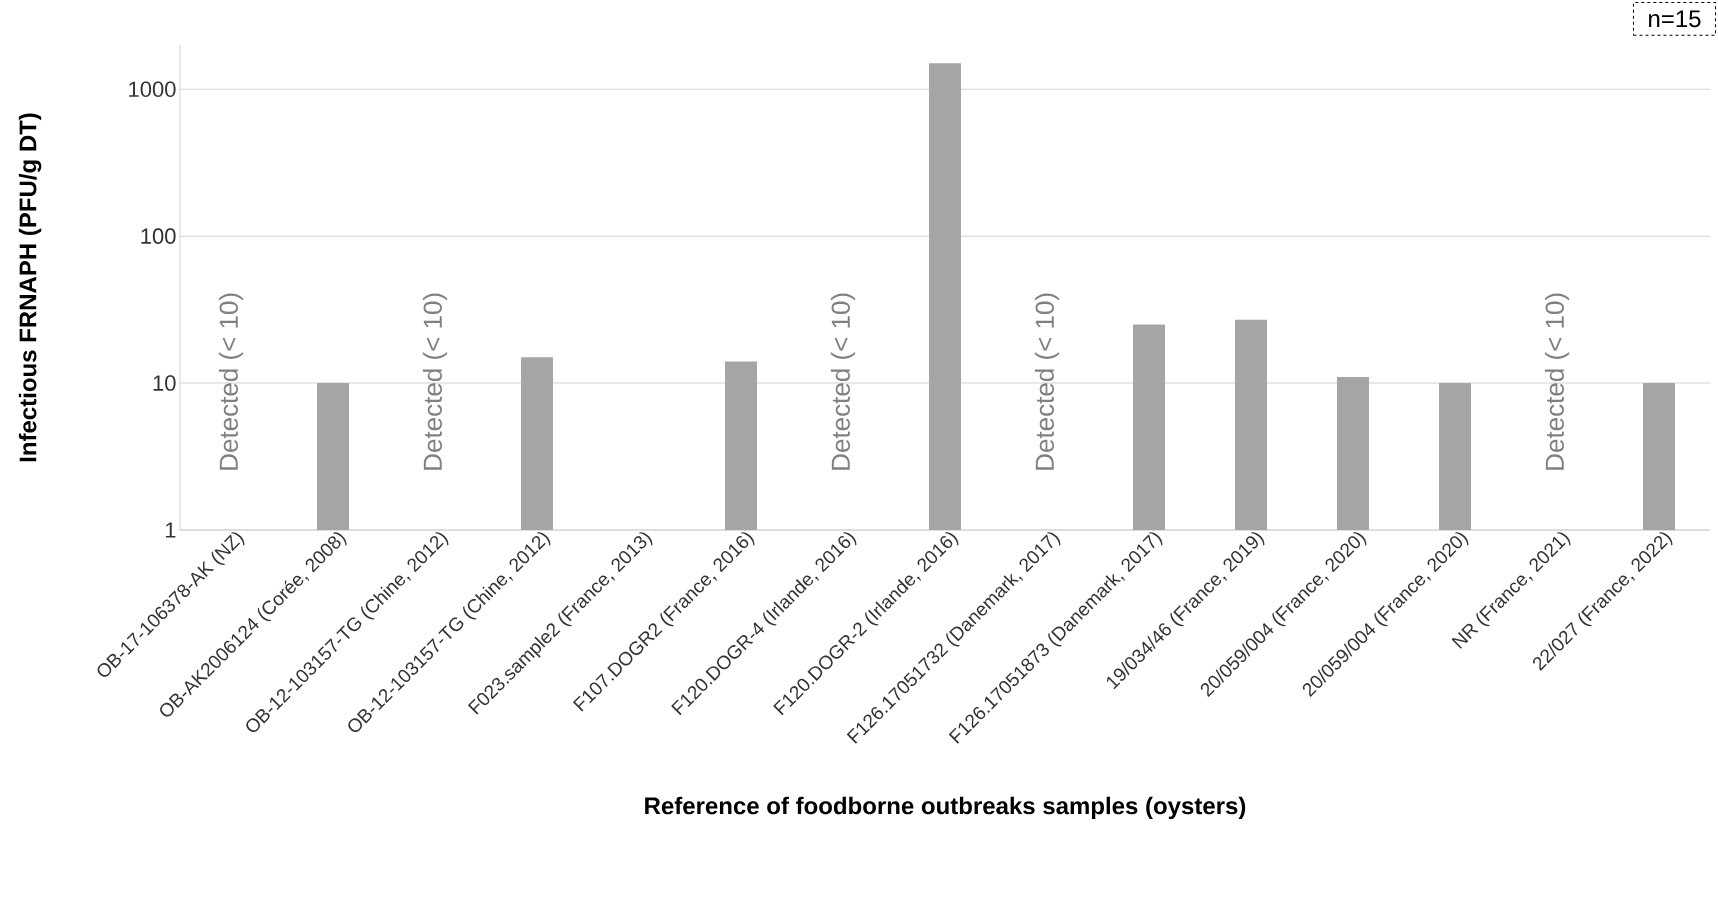 The width and height of the screenshot is (1718, 908). I want to click on y-tick-label: 1000, so click(152, 89).